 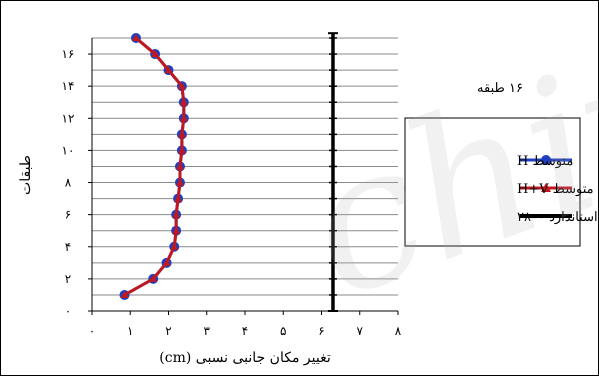 I want to click on y-tick-label: ۶, so click(x=68, y=215).